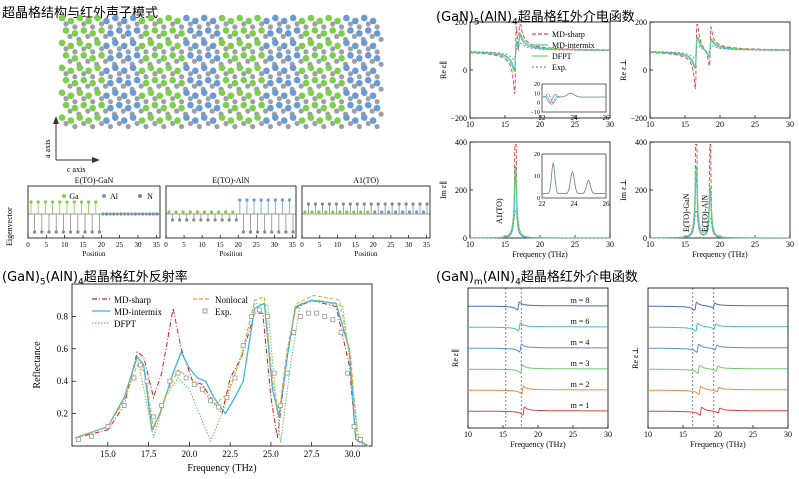 The height and width of the screenshot is (479, 799). I want to click on dielectric-y-tick-label: 0, so click(645, 238).